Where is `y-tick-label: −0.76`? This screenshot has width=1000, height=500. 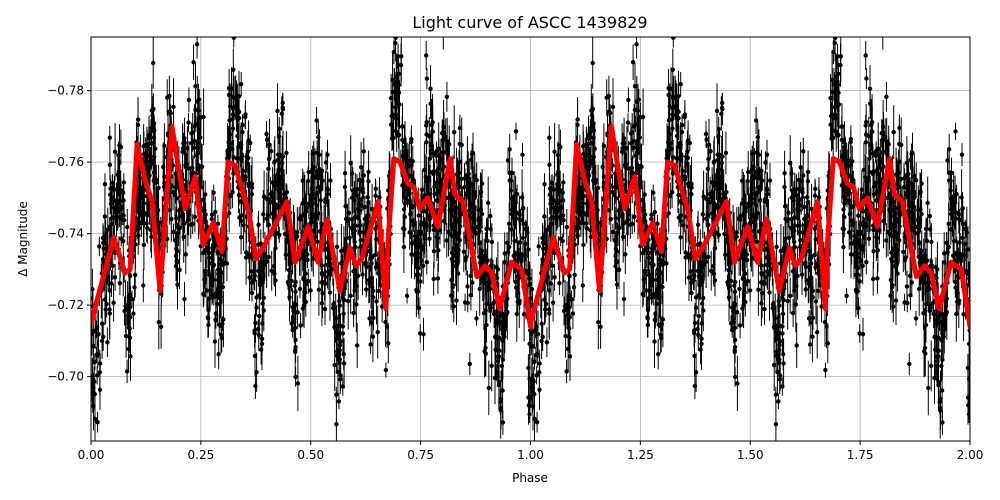
y-tick-label: −0.76 is located at coordinates (65, 162).